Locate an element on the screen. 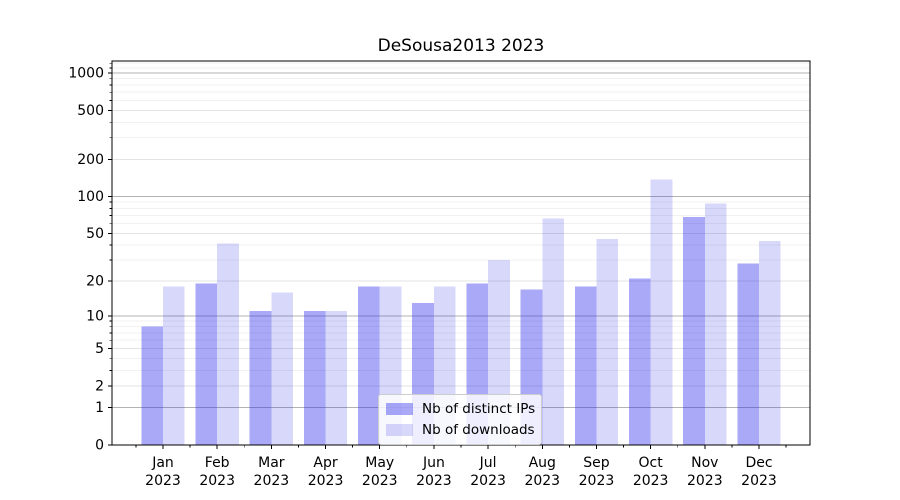  bar-ips-feb is located at coordinates (206, 364).